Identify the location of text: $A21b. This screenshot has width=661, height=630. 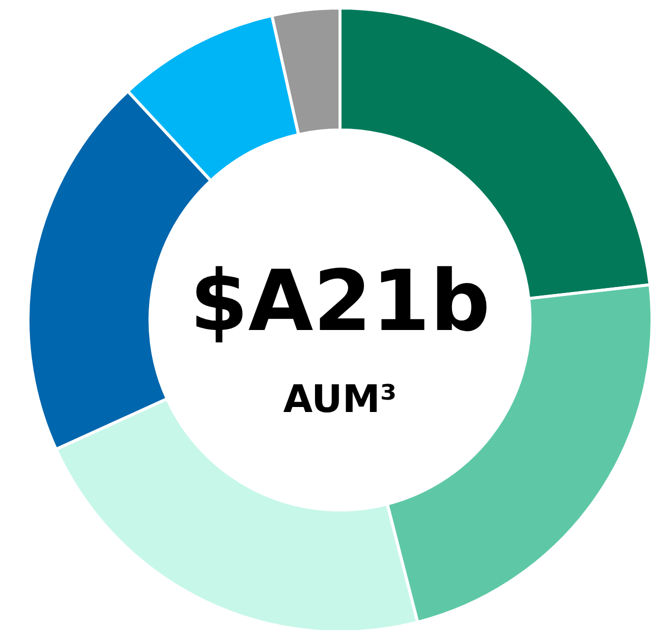
(340, 301).